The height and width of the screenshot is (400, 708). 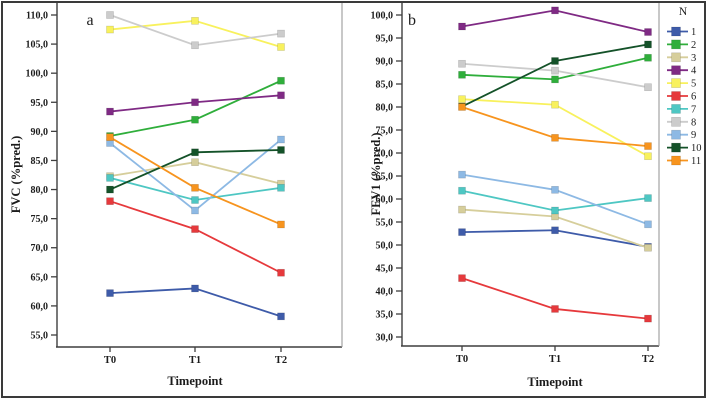 I want to click on panel-letter: a, so click(x=89, y=20).